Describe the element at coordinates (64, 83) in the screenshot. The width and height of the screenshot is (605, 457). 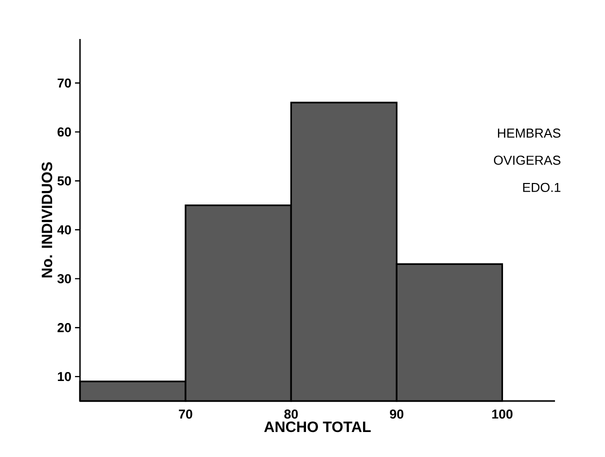
I see `y-tick-label: 70` at that location.